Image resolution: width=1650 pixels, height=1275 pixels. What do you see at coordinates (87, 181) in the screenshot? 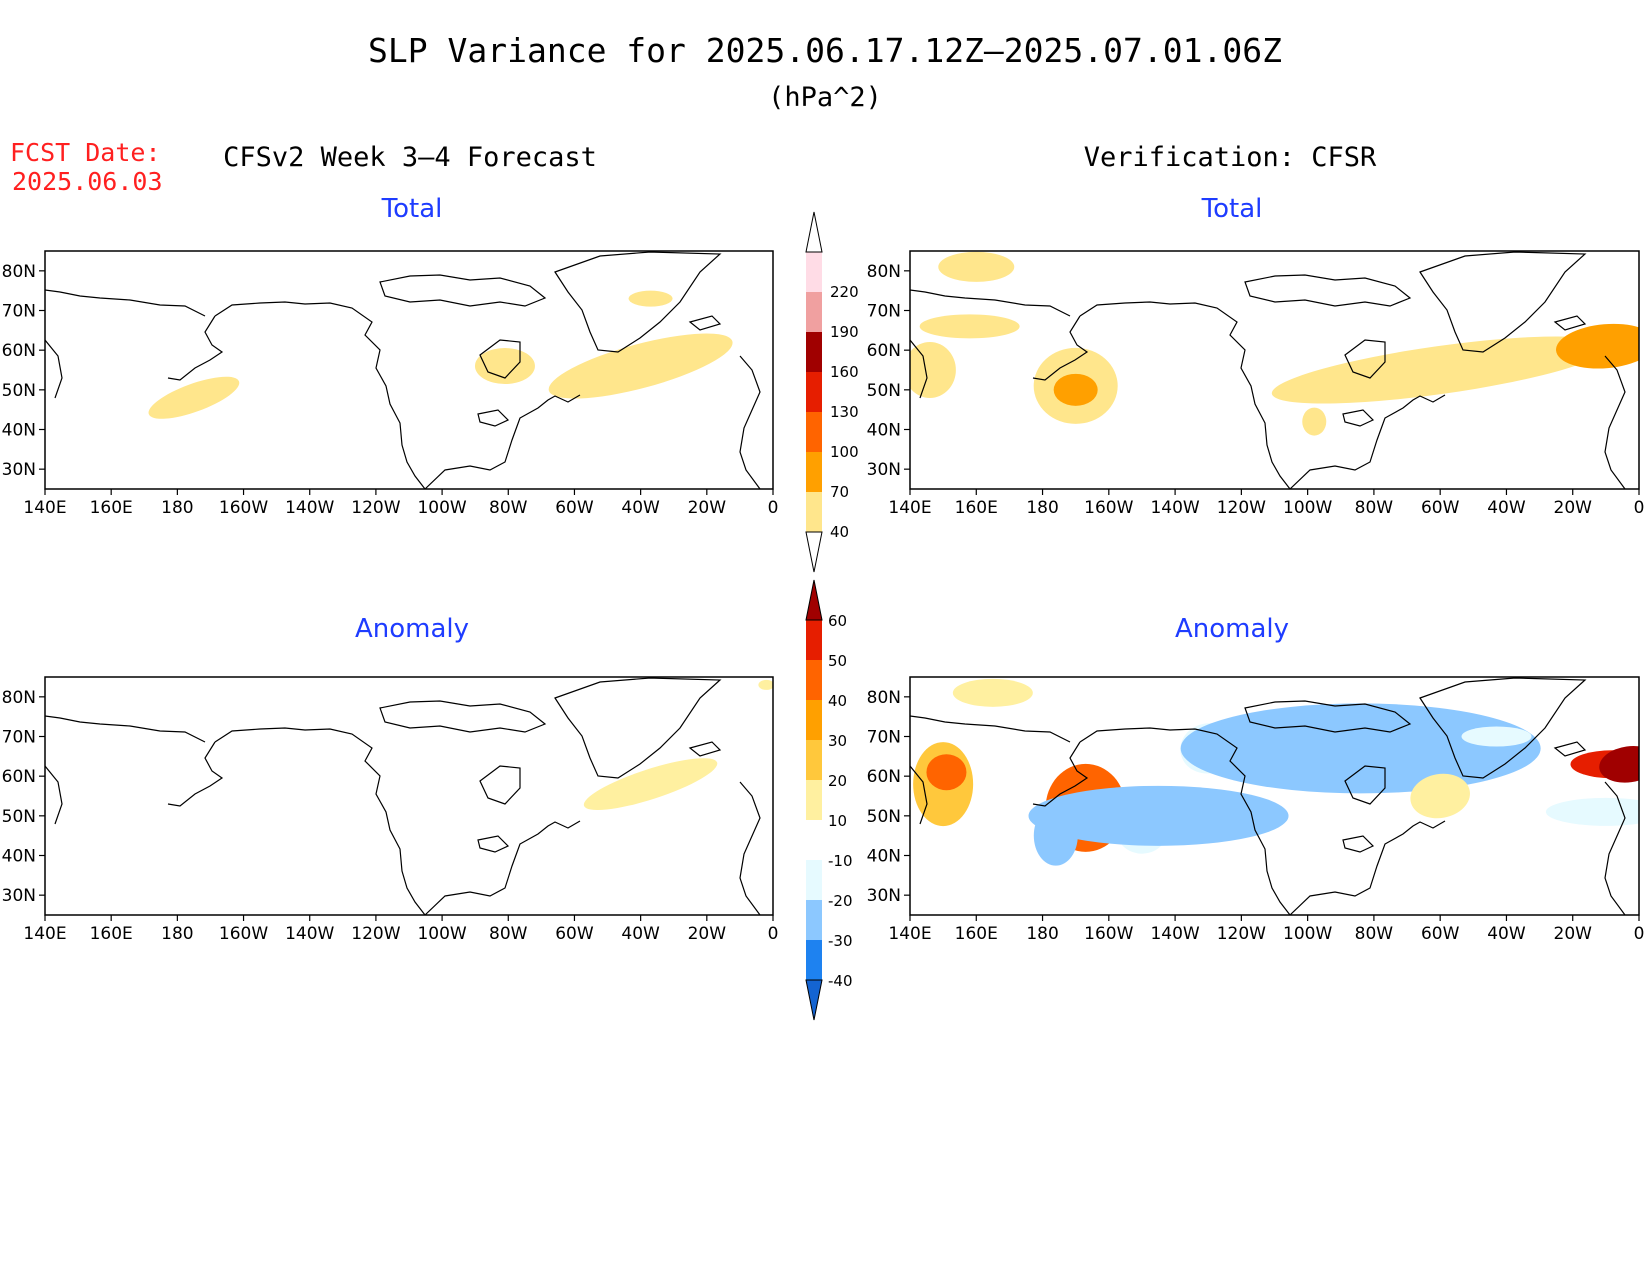
I see `fcst-date-value: 2025.06.03` at bounding box center [87, 181].